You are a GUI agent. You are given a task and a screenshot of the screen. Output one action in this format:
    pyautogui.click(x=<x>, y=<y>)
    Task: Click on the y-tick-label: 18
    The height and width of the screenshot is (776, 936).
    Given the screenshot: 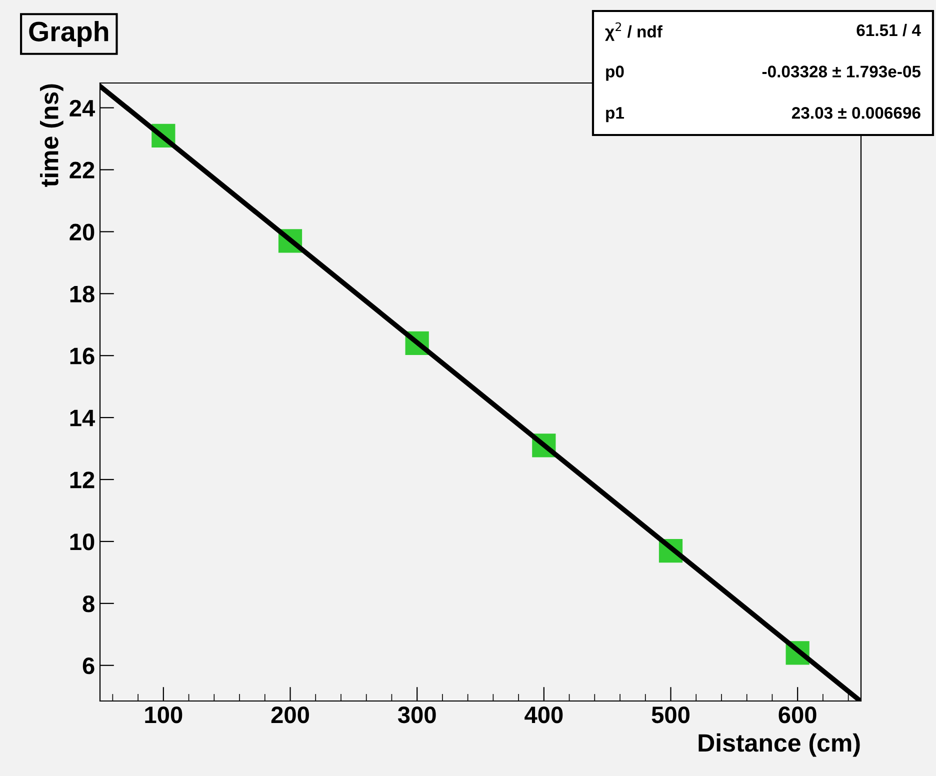 What is the action you would take?
    pyautogui.click(x=82, y=294)
    